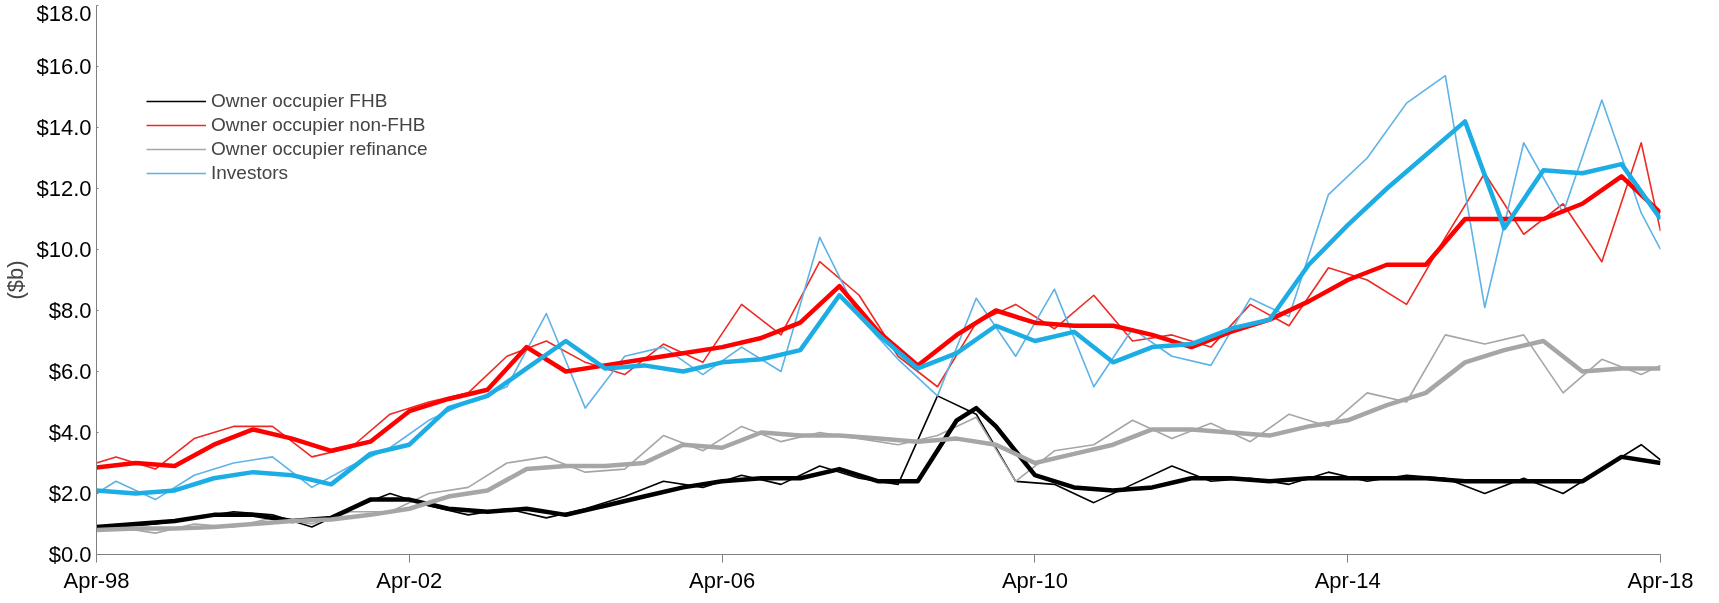  Describe the element at coordinates (64, 127) in the screenshot. I see `y-tick-label: $14.0` at that location.